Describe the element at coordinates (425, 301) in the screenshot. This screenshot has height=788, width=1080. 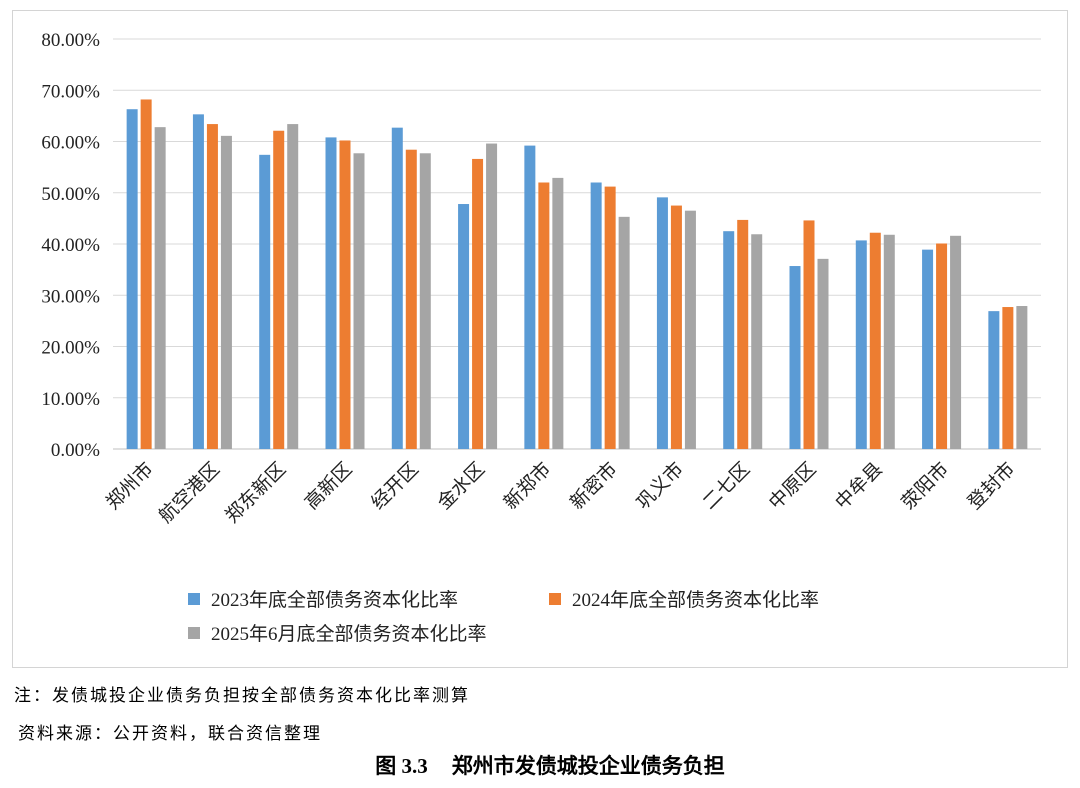
I see `bar-3-经开区` at that location.